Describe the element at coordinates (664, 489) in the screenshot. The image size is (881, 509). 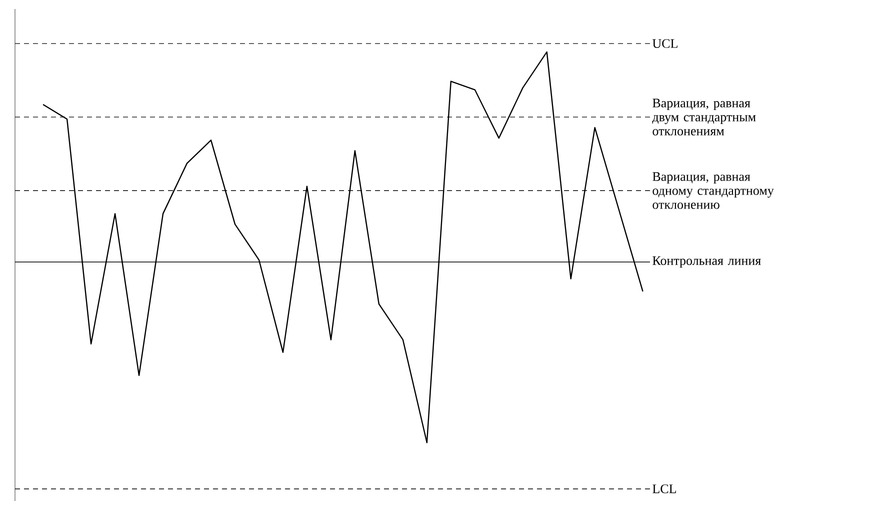
I see `ref-line-label: LCL` at that location.